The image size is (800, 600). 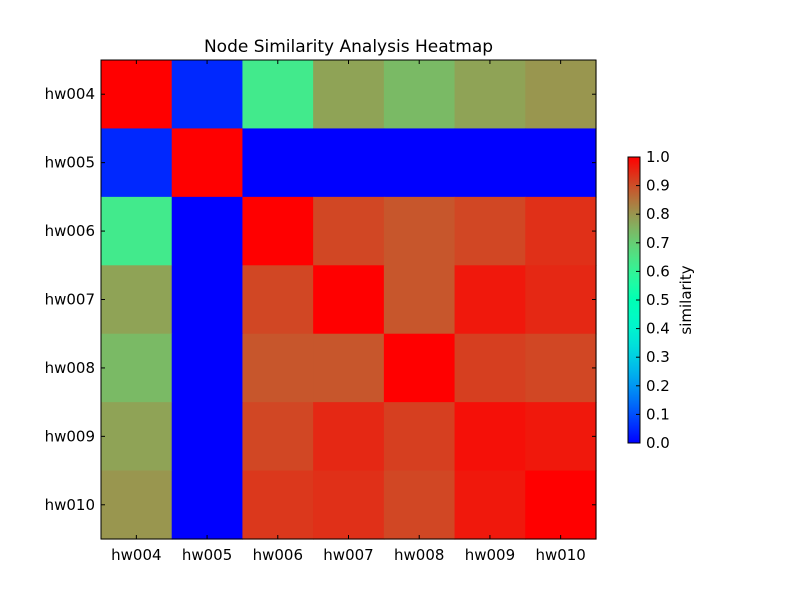 What do you see at coordinates (658, 357) in the screenshot?
I see `colorbar-tick-label: 0.3` at bounding box center [658, 357].